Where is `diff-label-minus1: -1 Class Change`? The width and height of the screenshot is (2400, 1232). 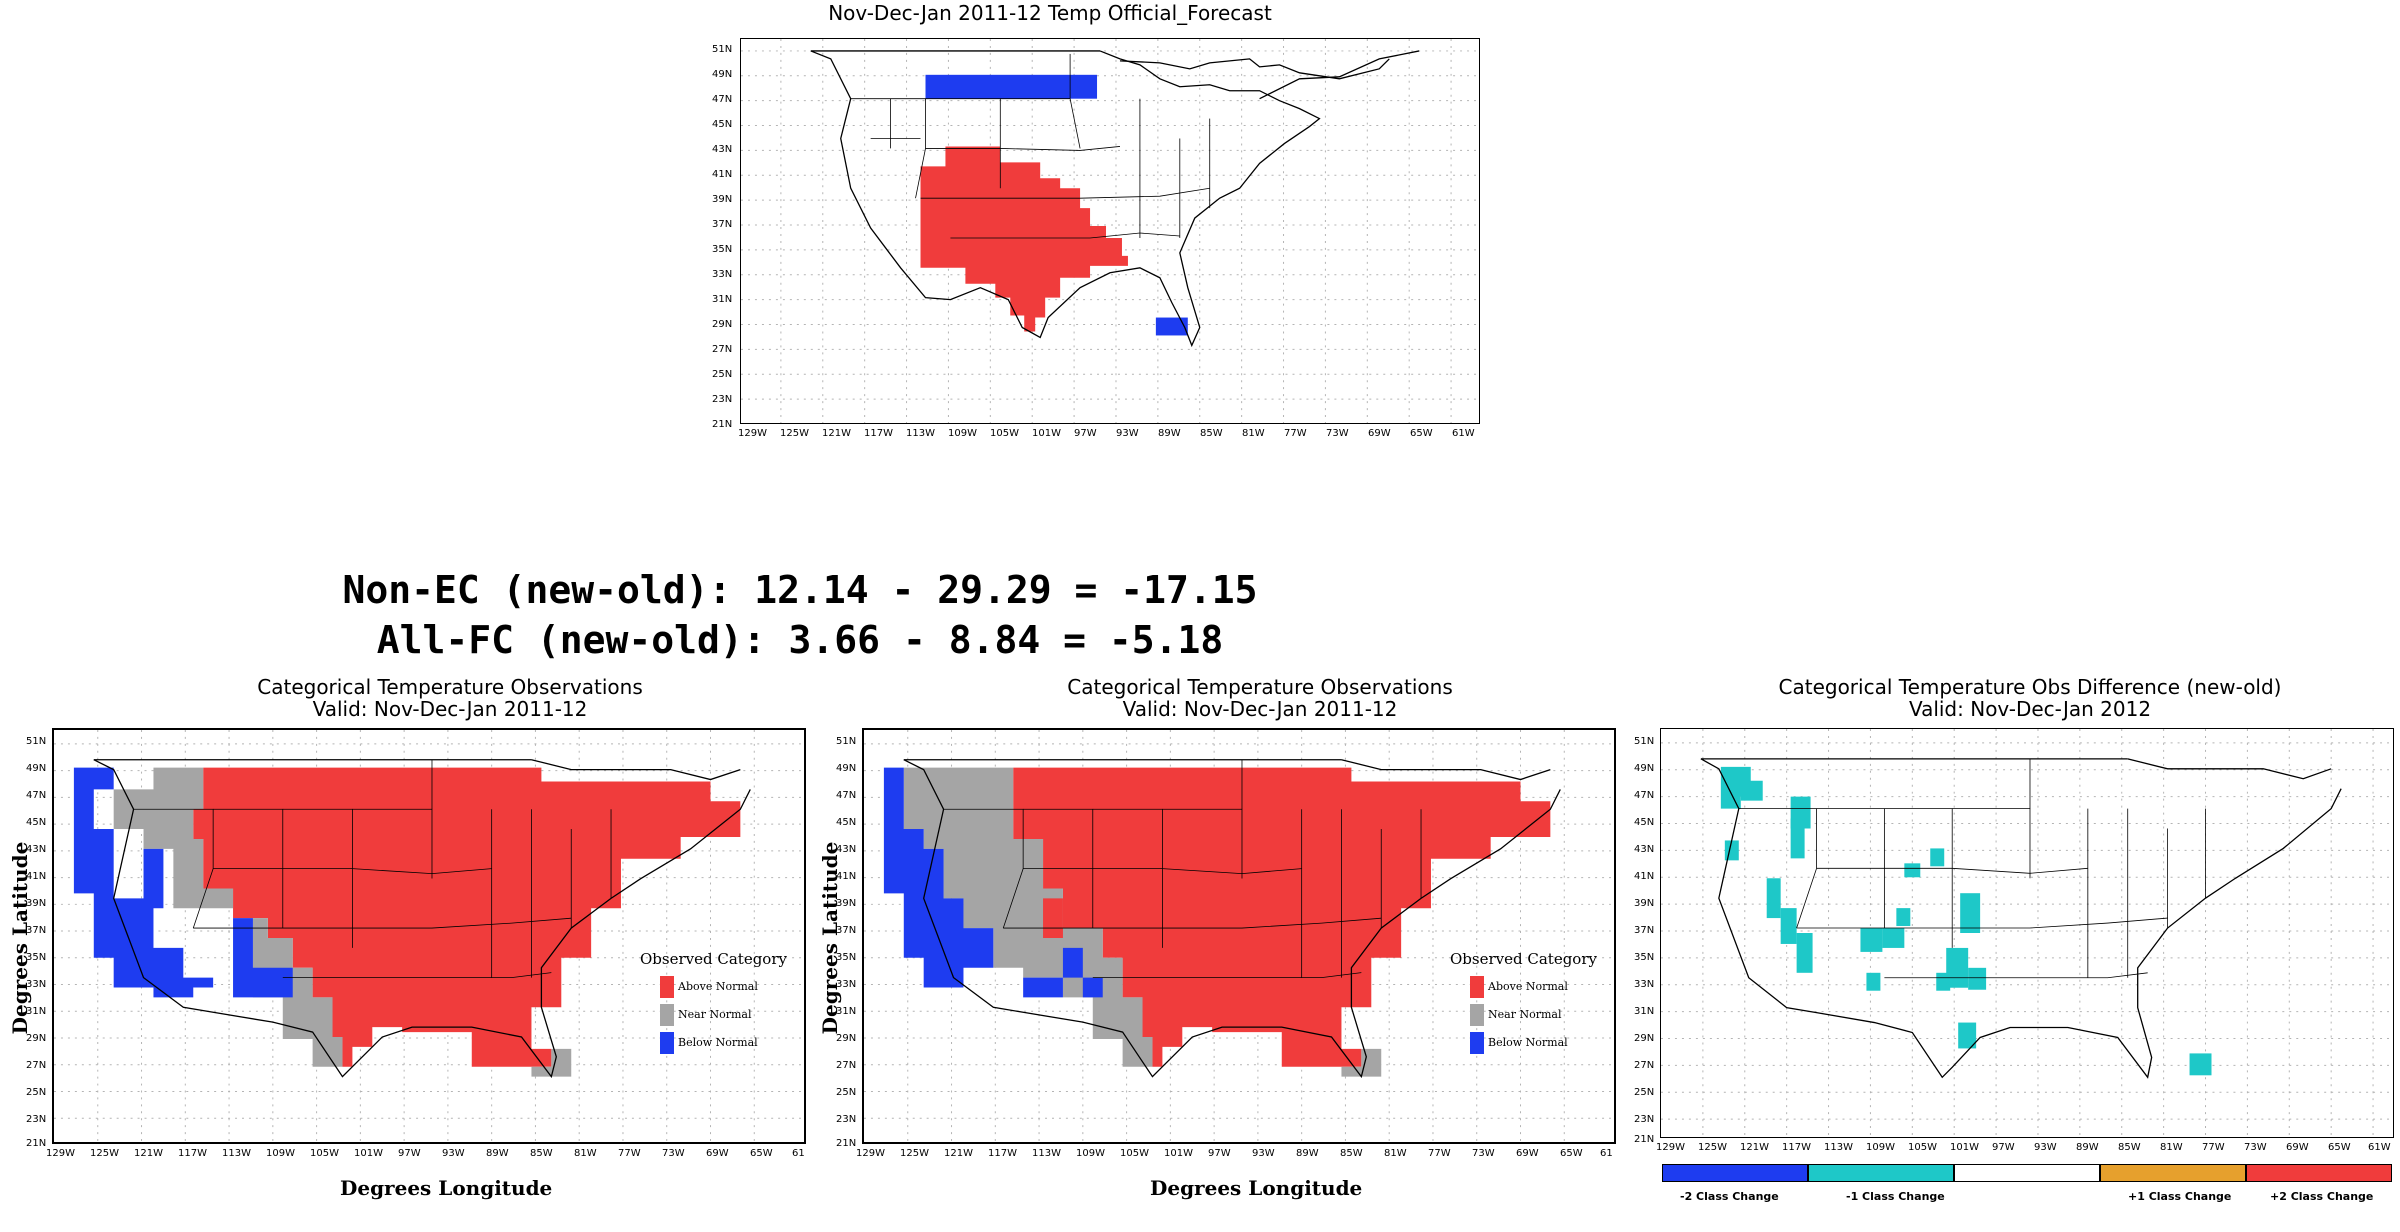
diff-label-minus1: -1 Class Change is located at coordinates (1895, 1196).